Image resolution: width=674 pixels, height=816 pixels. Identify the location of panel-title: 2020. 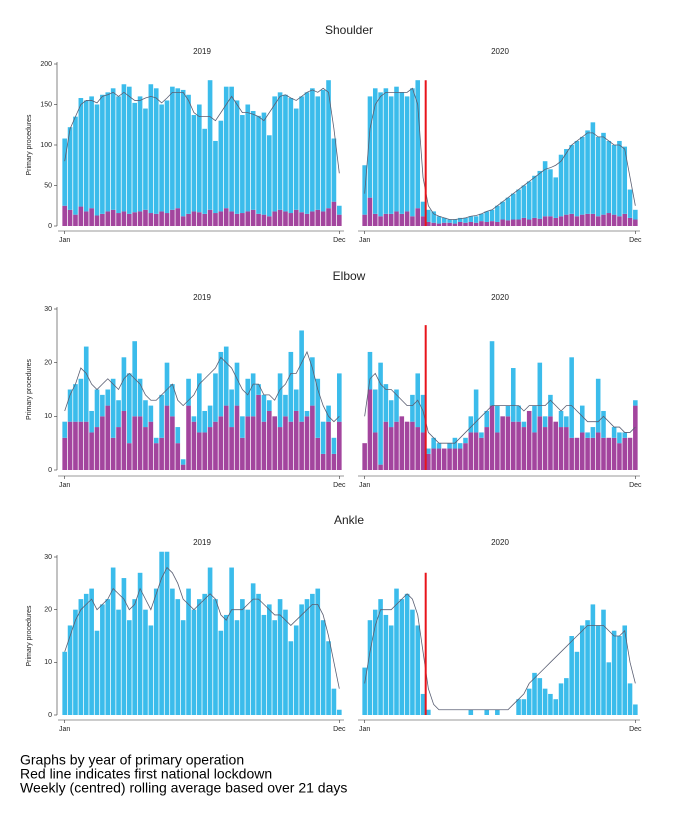
(500, 51).